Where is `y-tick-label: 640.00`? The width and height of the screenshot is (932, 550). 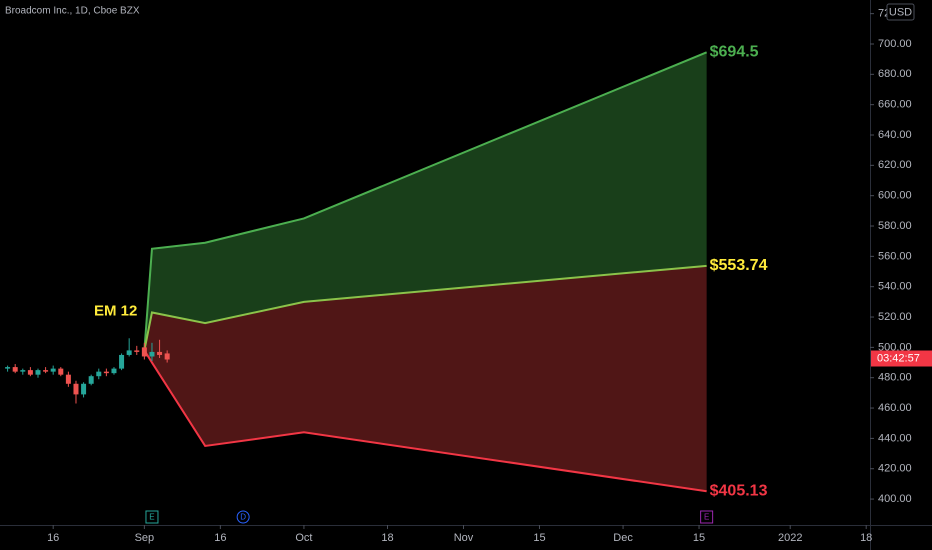 y-tick-label: 640.00 is located at coordinates (895, 135).